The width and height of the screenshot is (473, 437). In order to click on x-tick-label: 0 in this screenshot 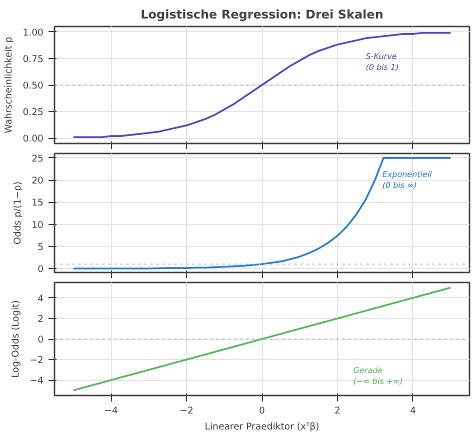, I will do `click(262, 411)`.